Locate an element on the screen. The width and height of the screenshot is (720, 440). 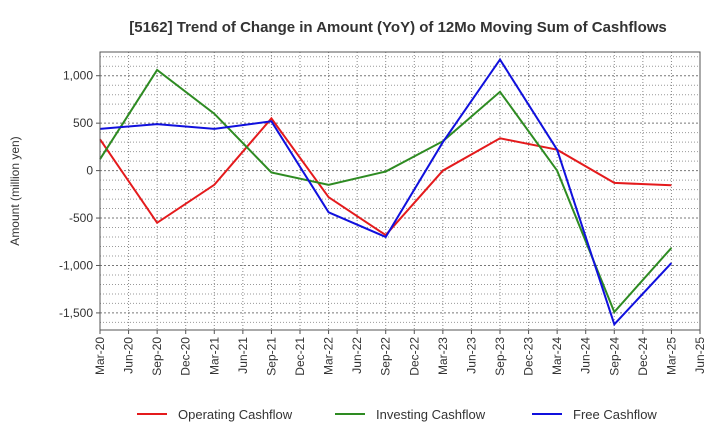
y-tick-label: 1,000 is located at coordinates (78, 76).